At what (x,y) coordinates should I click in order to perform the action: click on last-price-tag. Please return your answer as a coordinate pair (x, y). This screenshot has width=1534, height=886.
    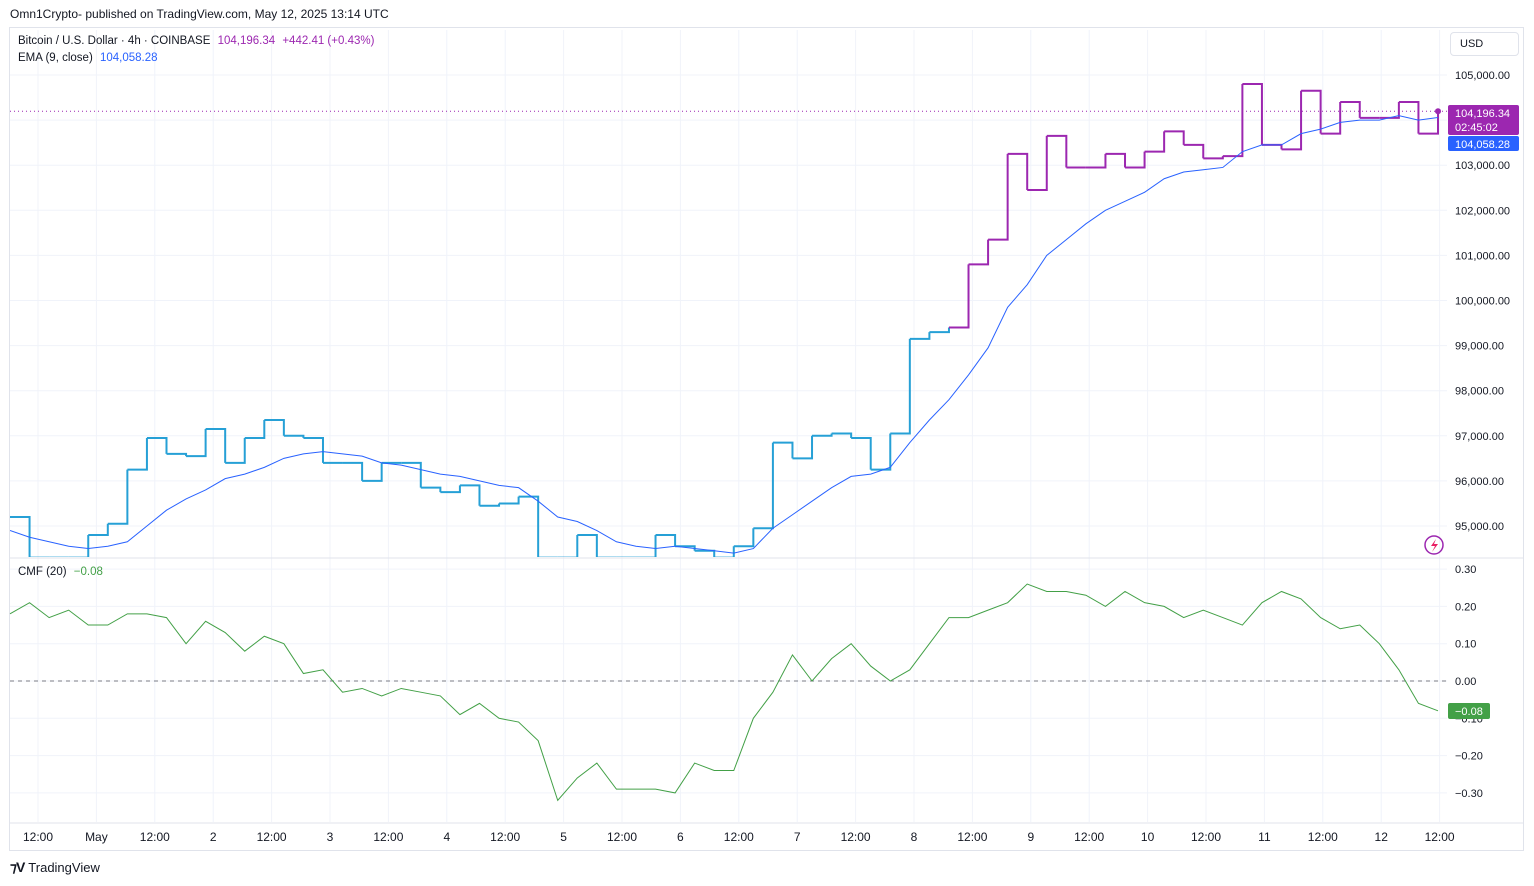
    Looking at the image, I should click on (1483, 120).